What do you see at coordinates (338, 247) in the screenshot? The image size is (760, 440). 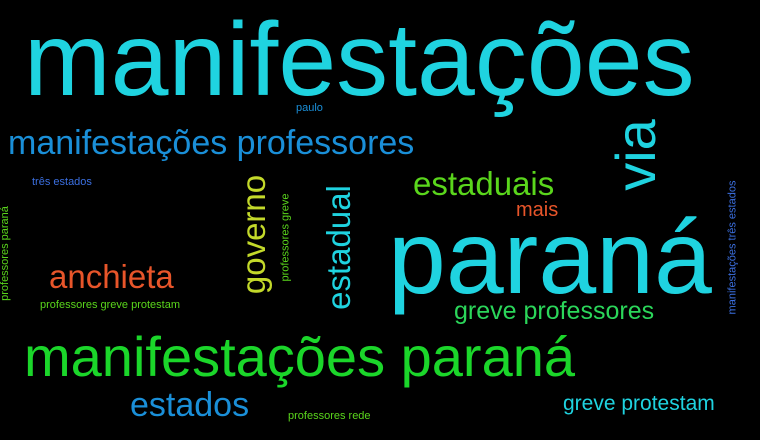 I see `word-estadual: estadual` at bounding box center [338, 247].